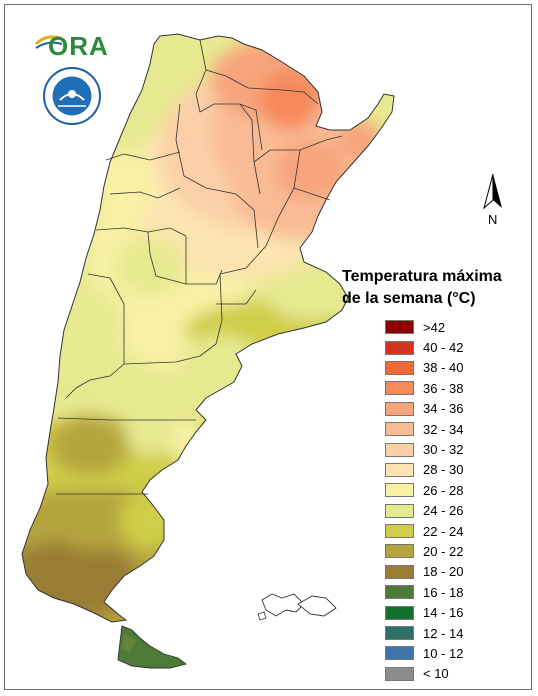  What do you see at coordinates (72, 96) in the screenshot?
I see `smn-seal-icon` at bounding box center [72, 96].